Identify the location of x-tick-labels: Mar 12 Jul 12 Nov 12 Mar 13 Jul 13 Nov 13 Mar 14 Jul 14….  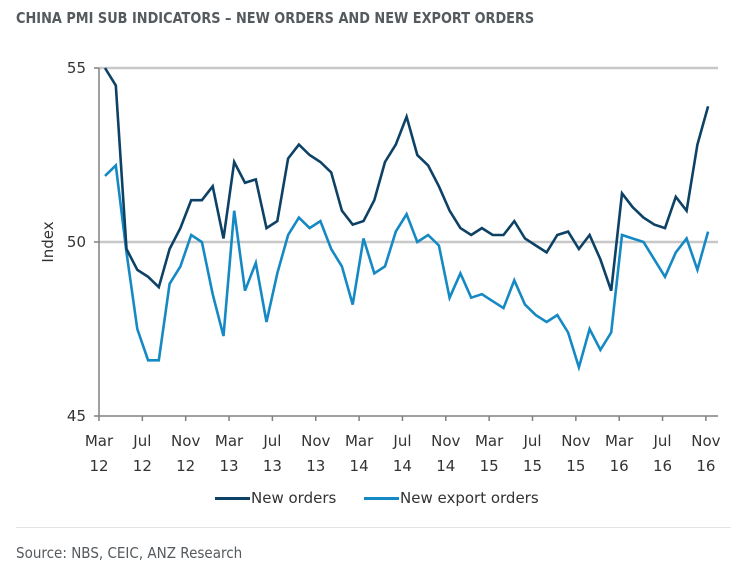
(403, 453).